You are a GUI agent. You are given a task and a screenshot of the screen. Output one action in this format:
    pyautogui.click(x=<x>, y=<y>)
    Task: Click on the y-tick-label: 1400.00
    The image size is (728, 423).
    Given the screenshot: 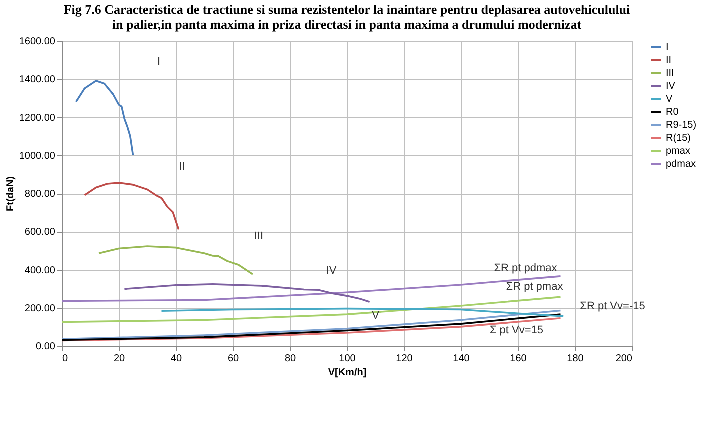 What is the action you would take?
    pyautogui.click(x=37, y=80)
    